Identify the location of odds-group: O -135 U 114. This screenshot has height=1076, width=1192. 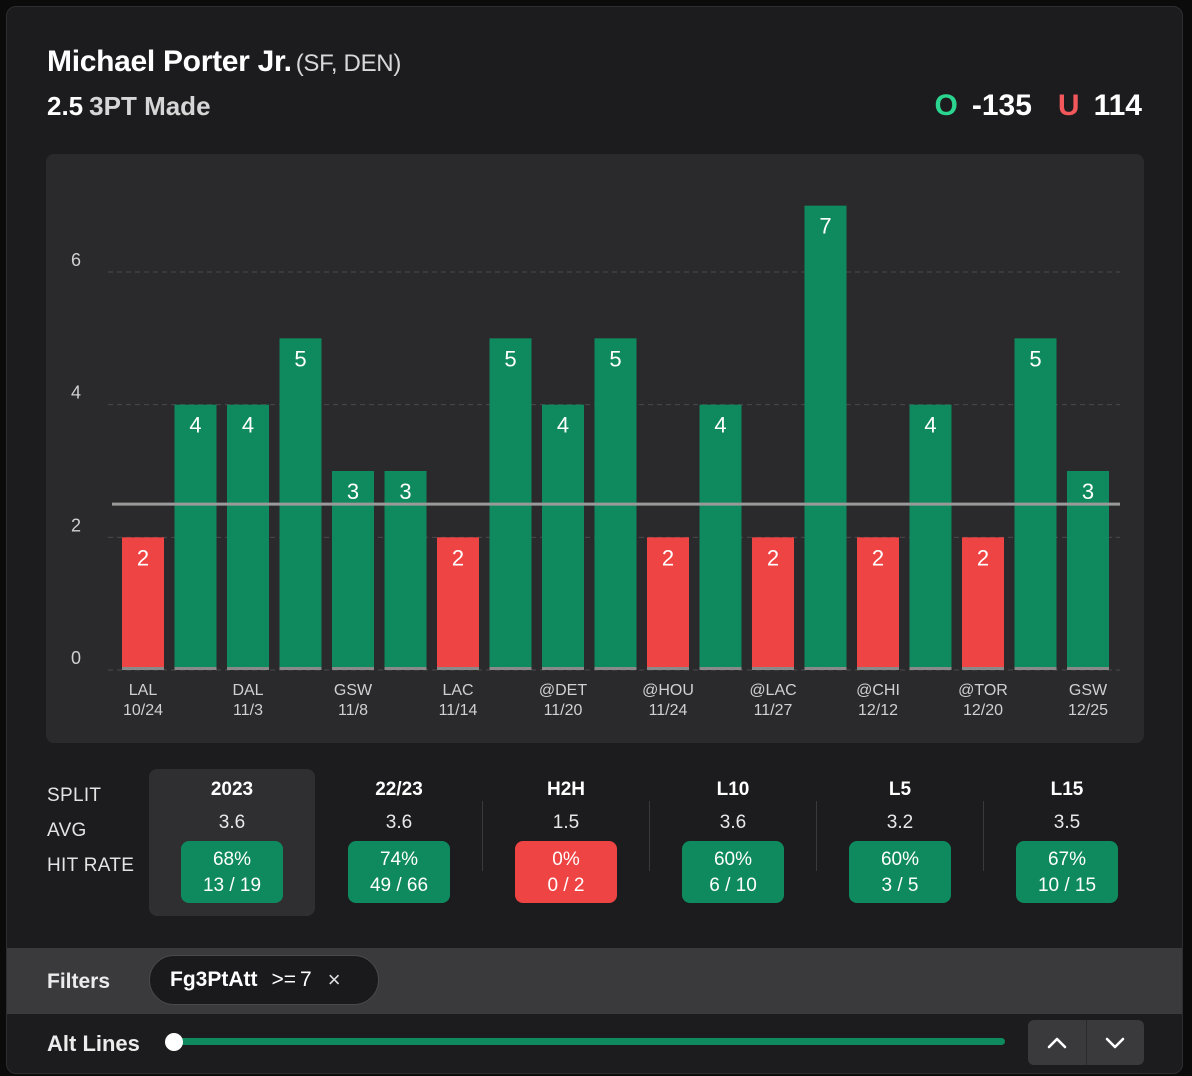
(1038, 106).